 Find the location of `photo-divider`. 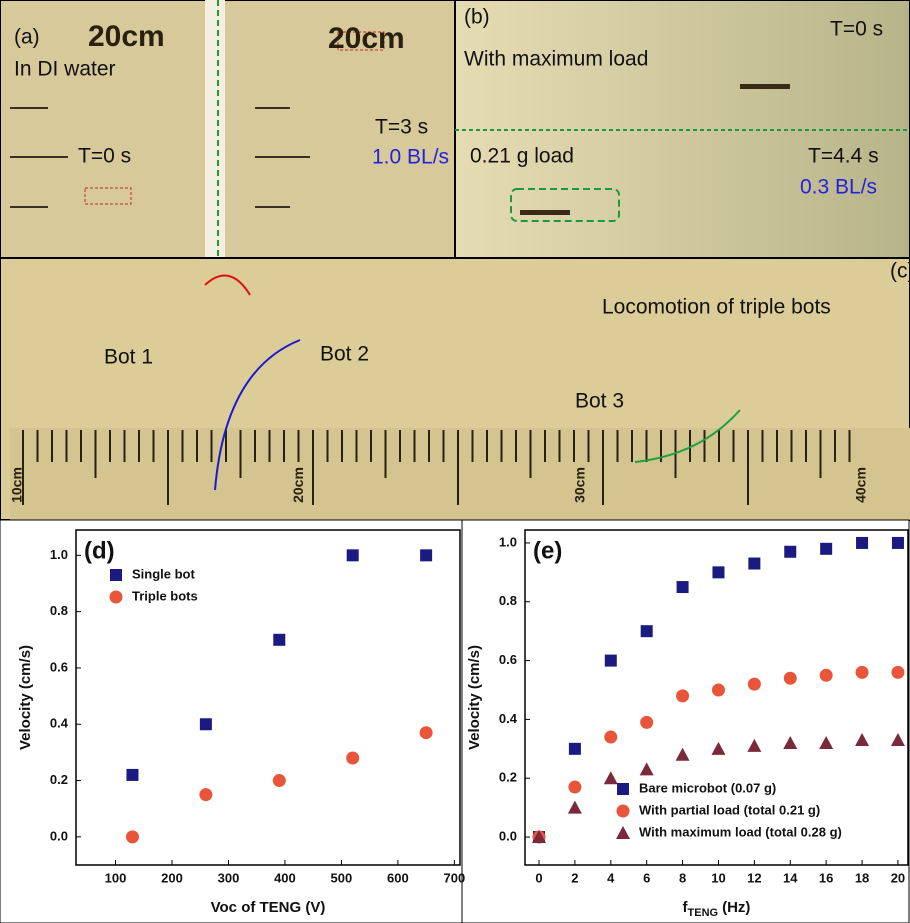

photo-divider is located at coordinates (215, 129).